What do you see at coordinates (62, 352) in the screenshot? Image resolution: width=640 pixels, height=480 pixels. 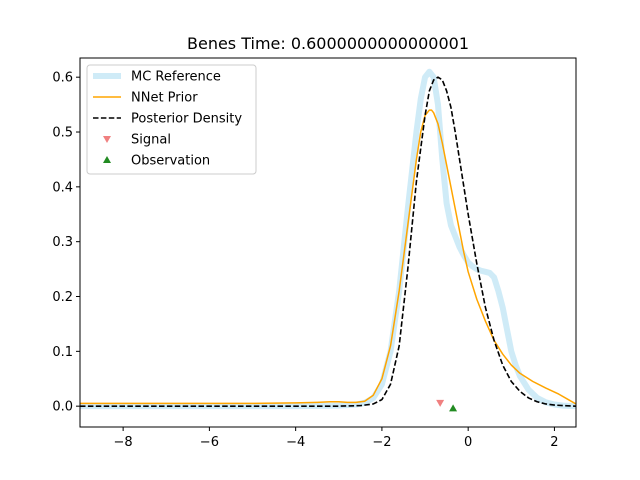 I see `y-tick-label: 0.1` at bounding box center [62, 352].